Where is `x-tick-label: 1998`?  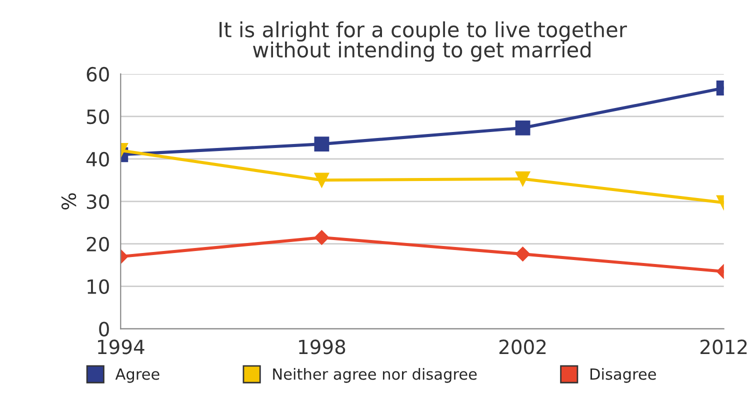
x-tick-label: 1998 is located at coordinates (322, 347).